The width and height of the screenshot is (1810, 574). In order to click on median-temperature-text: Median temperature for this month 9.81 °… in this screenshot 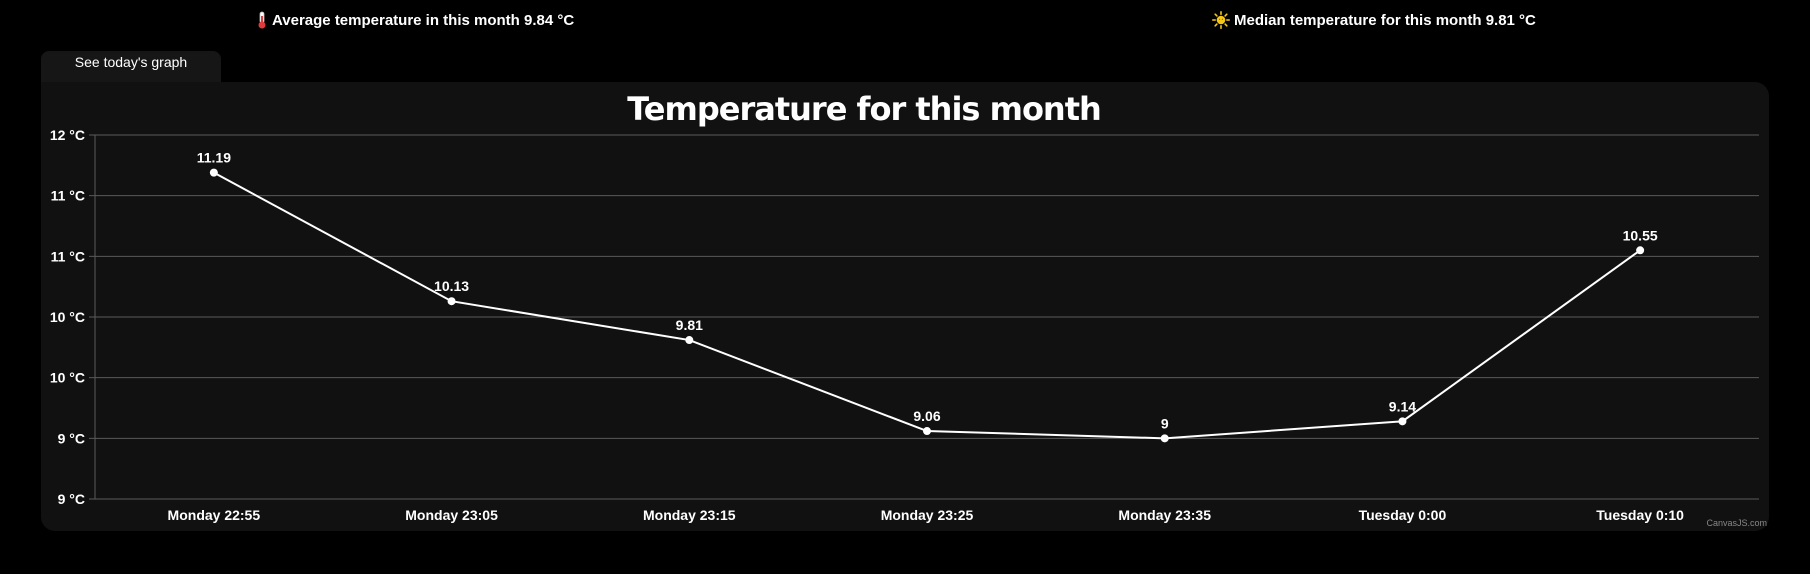, I will do `click(1385, 20)`.